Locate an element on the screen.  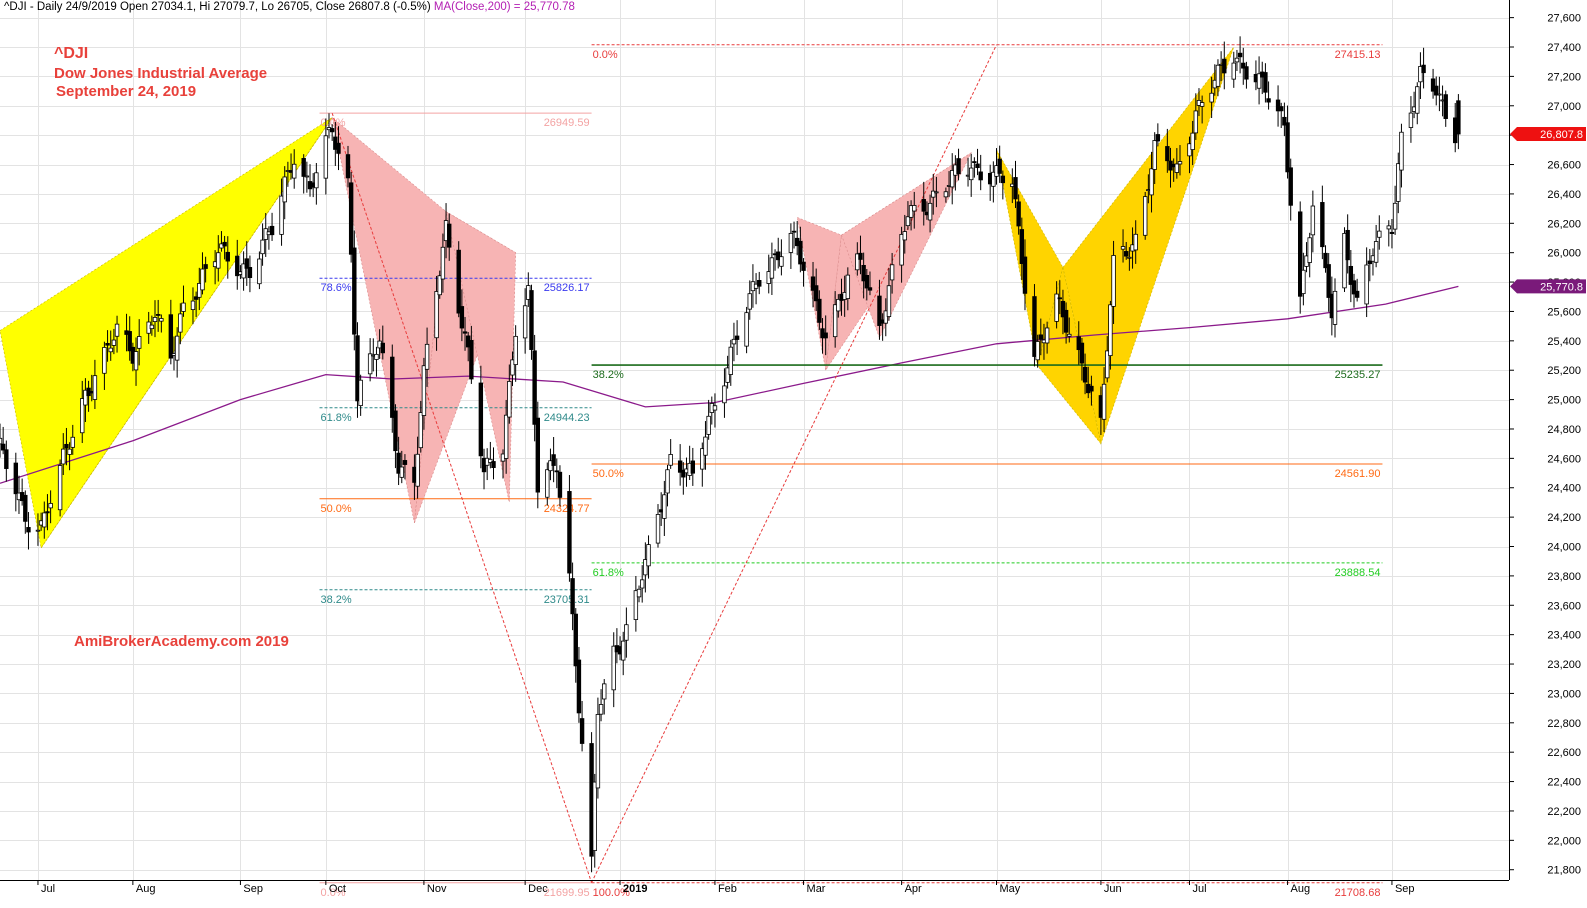
y-tick-label: 27,000 is located at coordinates (1564, 107).